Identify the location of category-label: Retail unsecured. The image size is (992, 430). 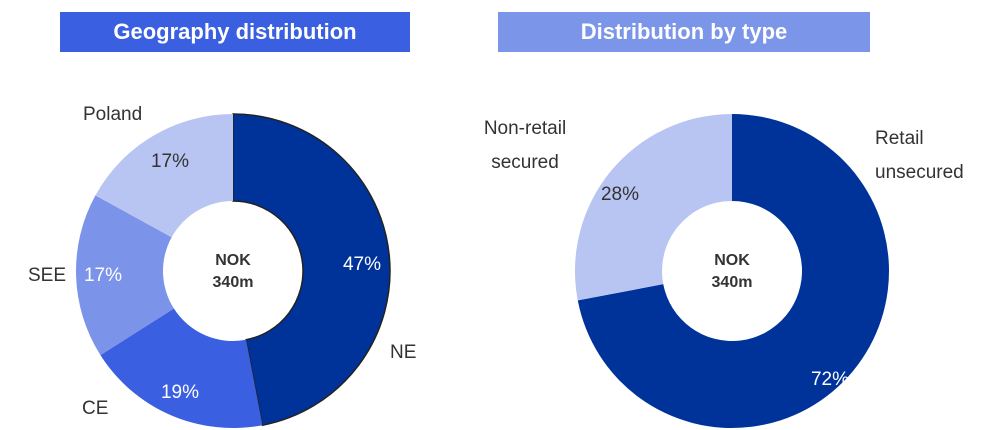
(919, 155).